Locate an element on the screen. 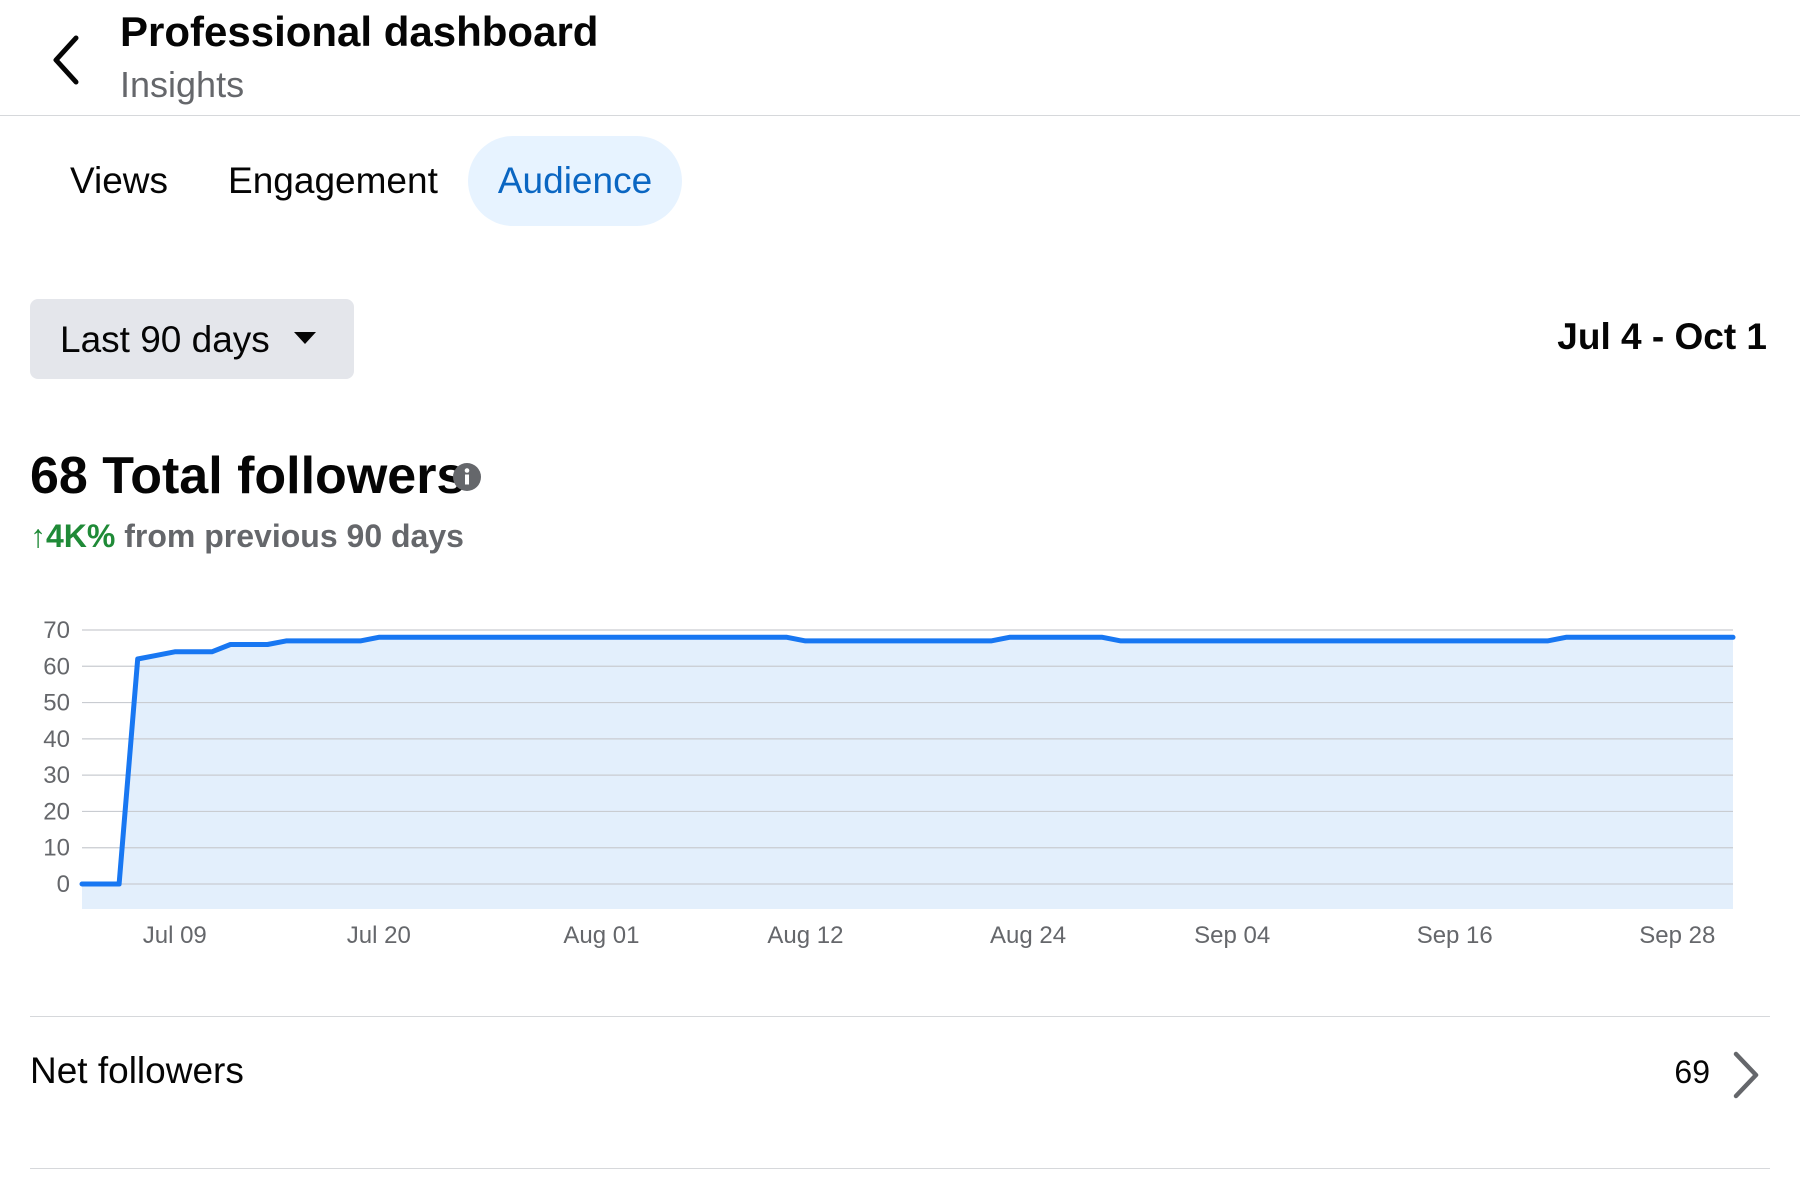 This screenshot has width=1800, height=1178. x-tick-label: Sep 16 is located at coordinates (1455, 935).